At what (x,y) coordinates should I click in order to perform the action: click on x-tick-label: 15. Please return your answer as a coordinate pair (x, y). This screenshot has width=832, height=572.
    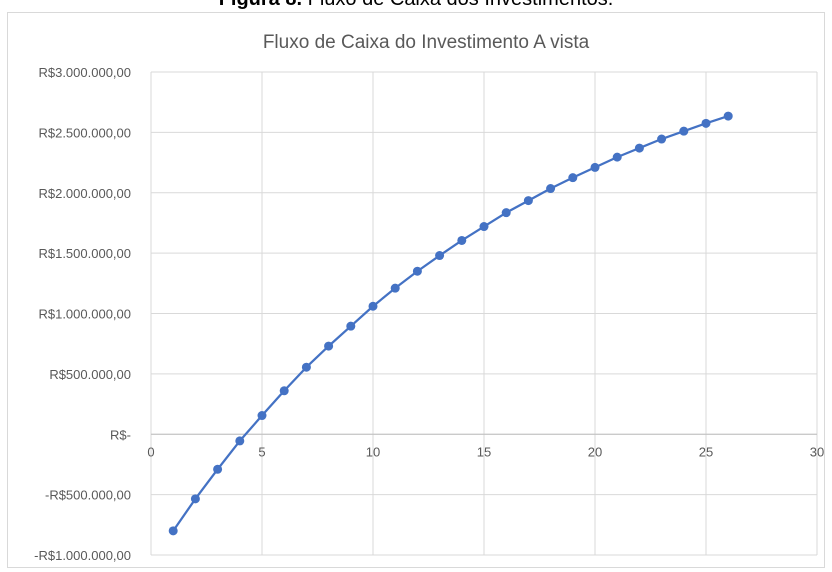
    Looking at the image, I should click on (484, 451).